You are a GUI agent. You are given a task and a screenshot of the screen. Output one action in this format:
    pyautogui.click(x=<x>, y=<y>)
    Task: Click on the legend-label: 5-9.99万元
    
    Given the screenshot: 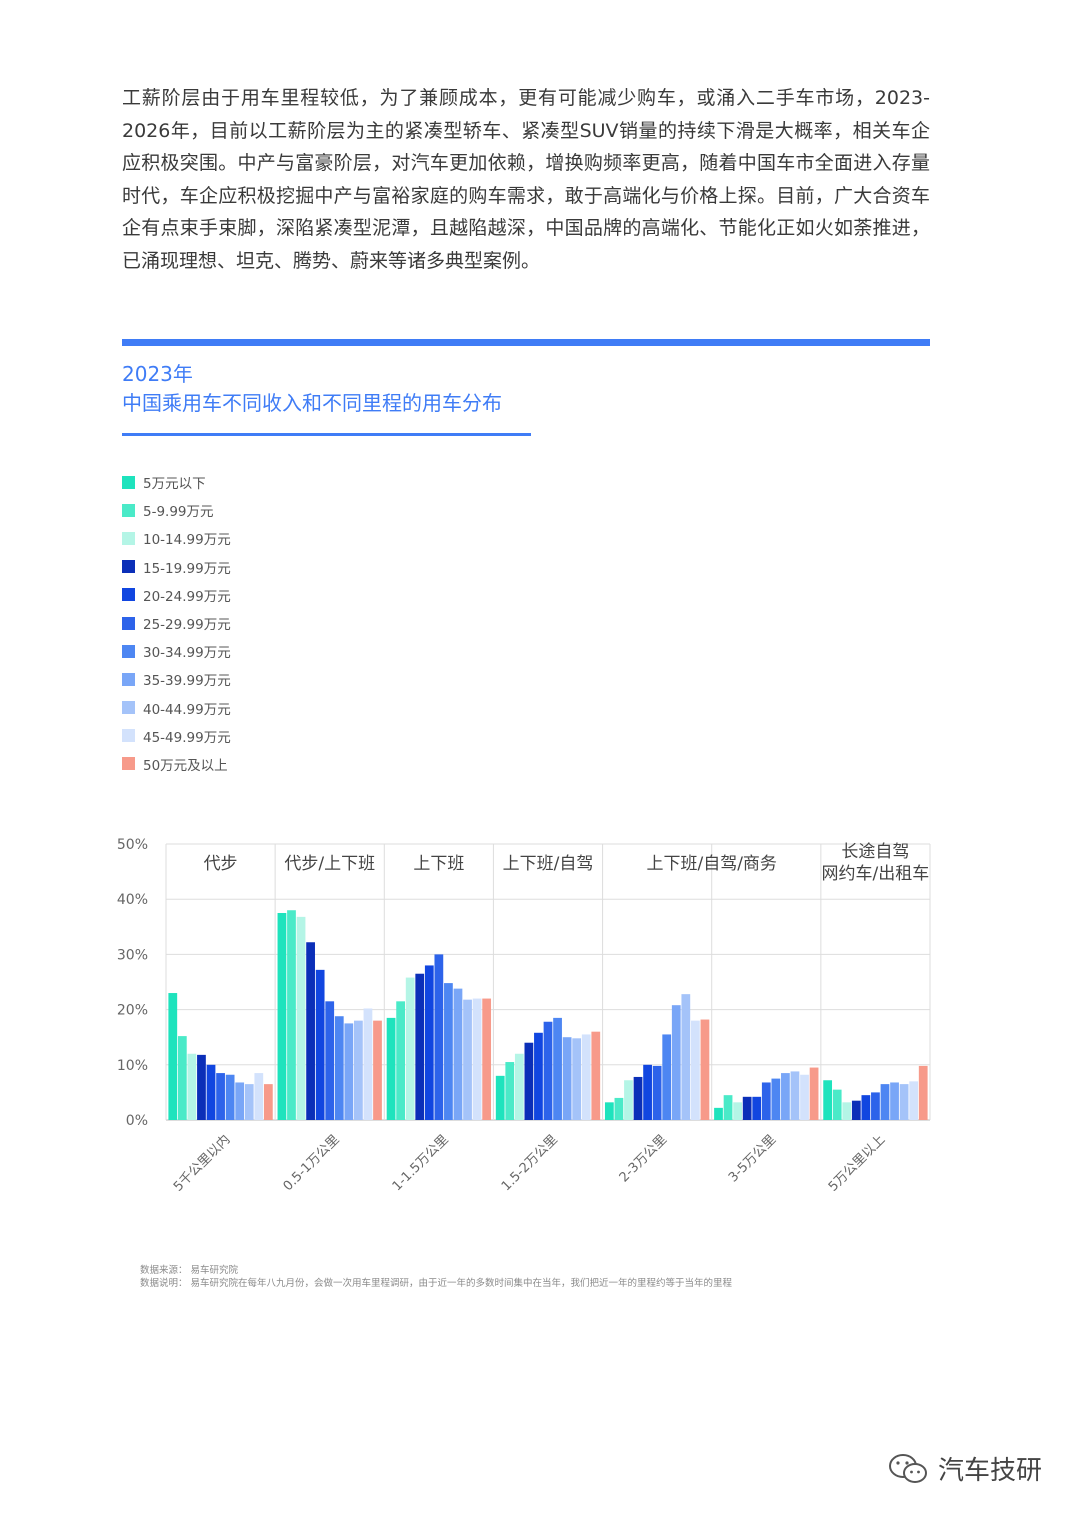 What is the action you would take?
    pyautogui.click(x=178, y=512)
    